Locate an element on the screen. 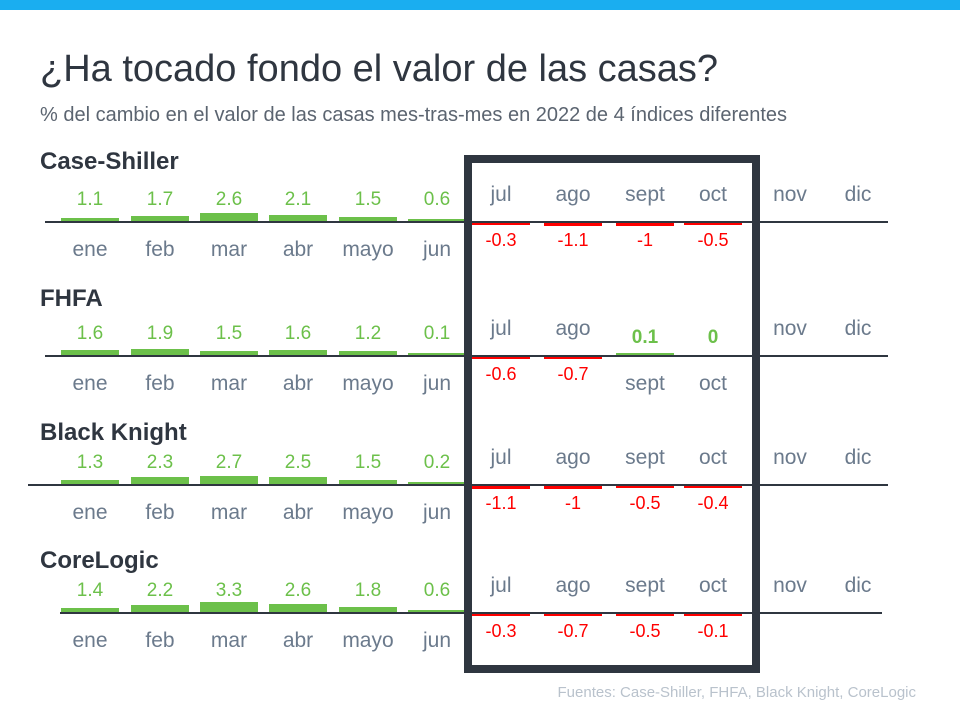 This screenshot has width=960, height=720. panel-title: Black Knight is located at coordinates (113, 432).